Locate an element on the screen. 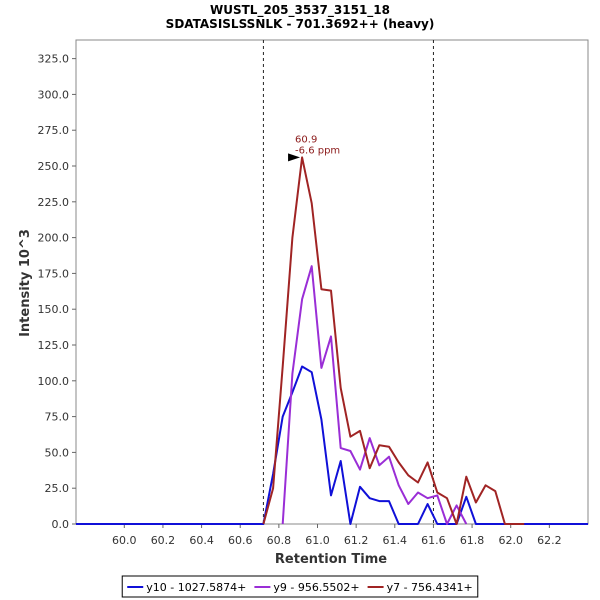  x-tick-label: 60.0 is located at coordinates (124, 540).